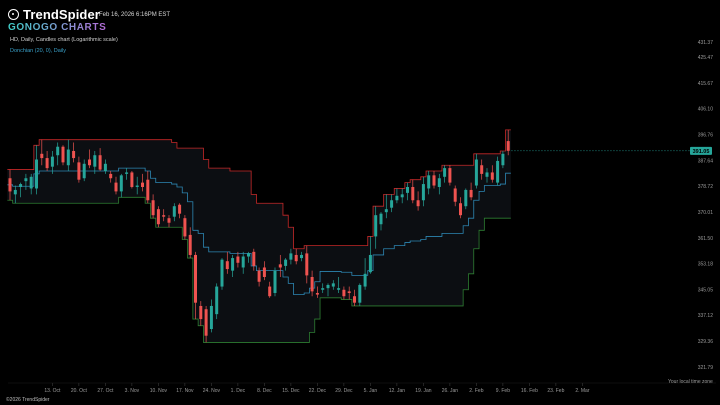 The height and width of the screenshot is (405, 720). What do you see at coordinates (212, 391) in the screenshot?
I see `x-axis-tick-label: 24. Nov` at bounding box center [212, 391].